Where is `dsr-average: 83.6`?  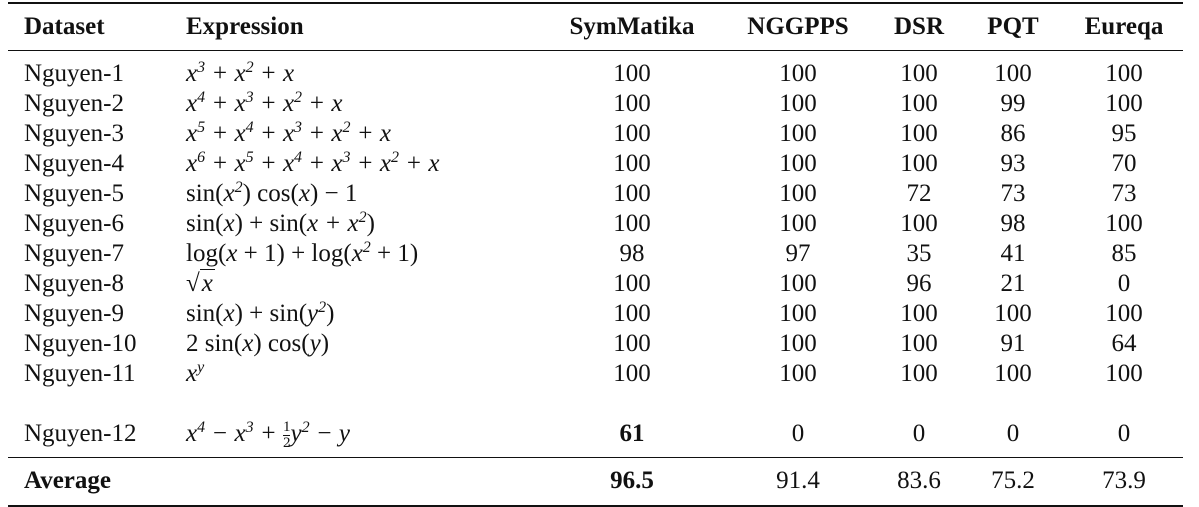 dsr-average: 83.6 is located at coordinates (919, 480).